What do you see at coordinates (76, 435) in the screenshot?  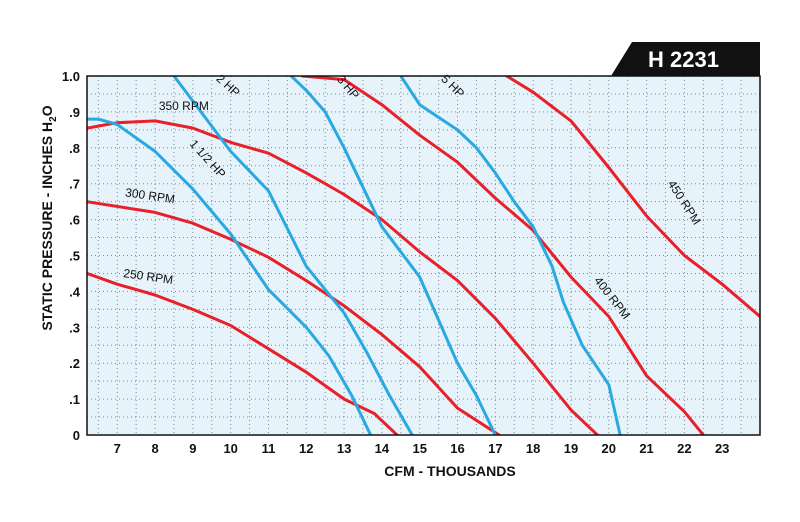 I see `y-tick-label: 0` at bounding box center [76, 435].